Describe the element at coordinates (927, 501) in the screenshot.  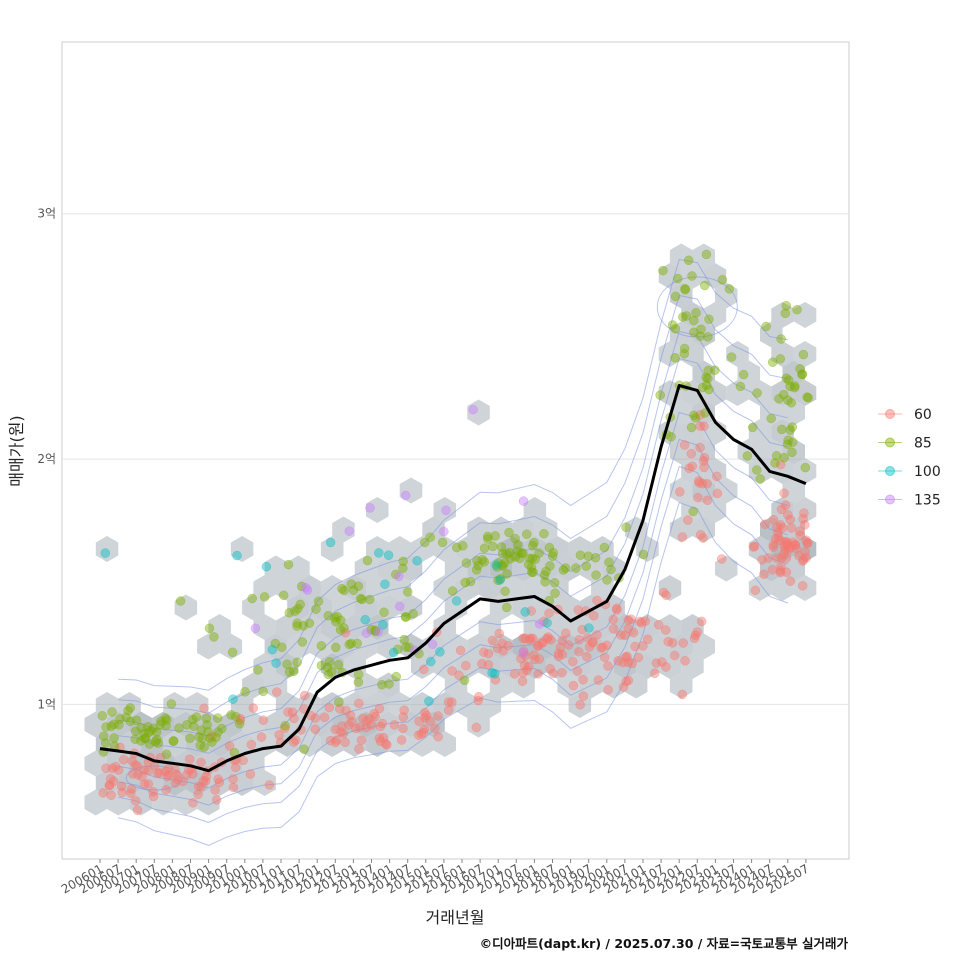
I see `legend-label: 135` at that location.